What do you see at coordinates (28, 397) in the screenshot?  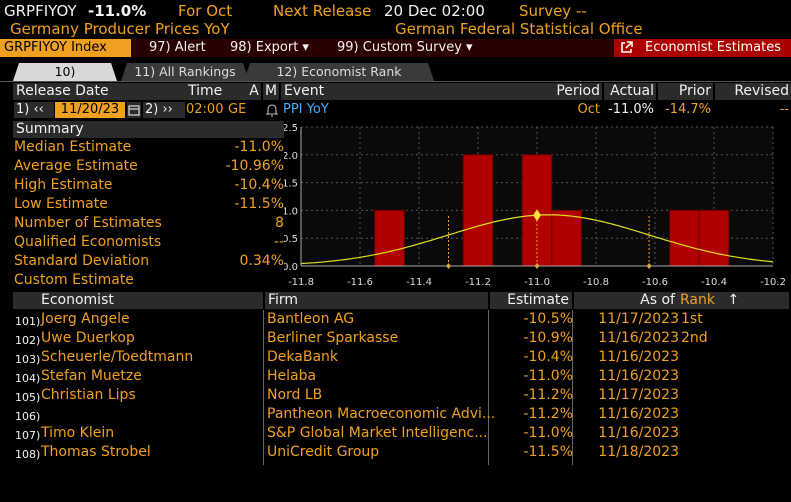 I see `cell-num: 105)` at bounding box center [28, 397].